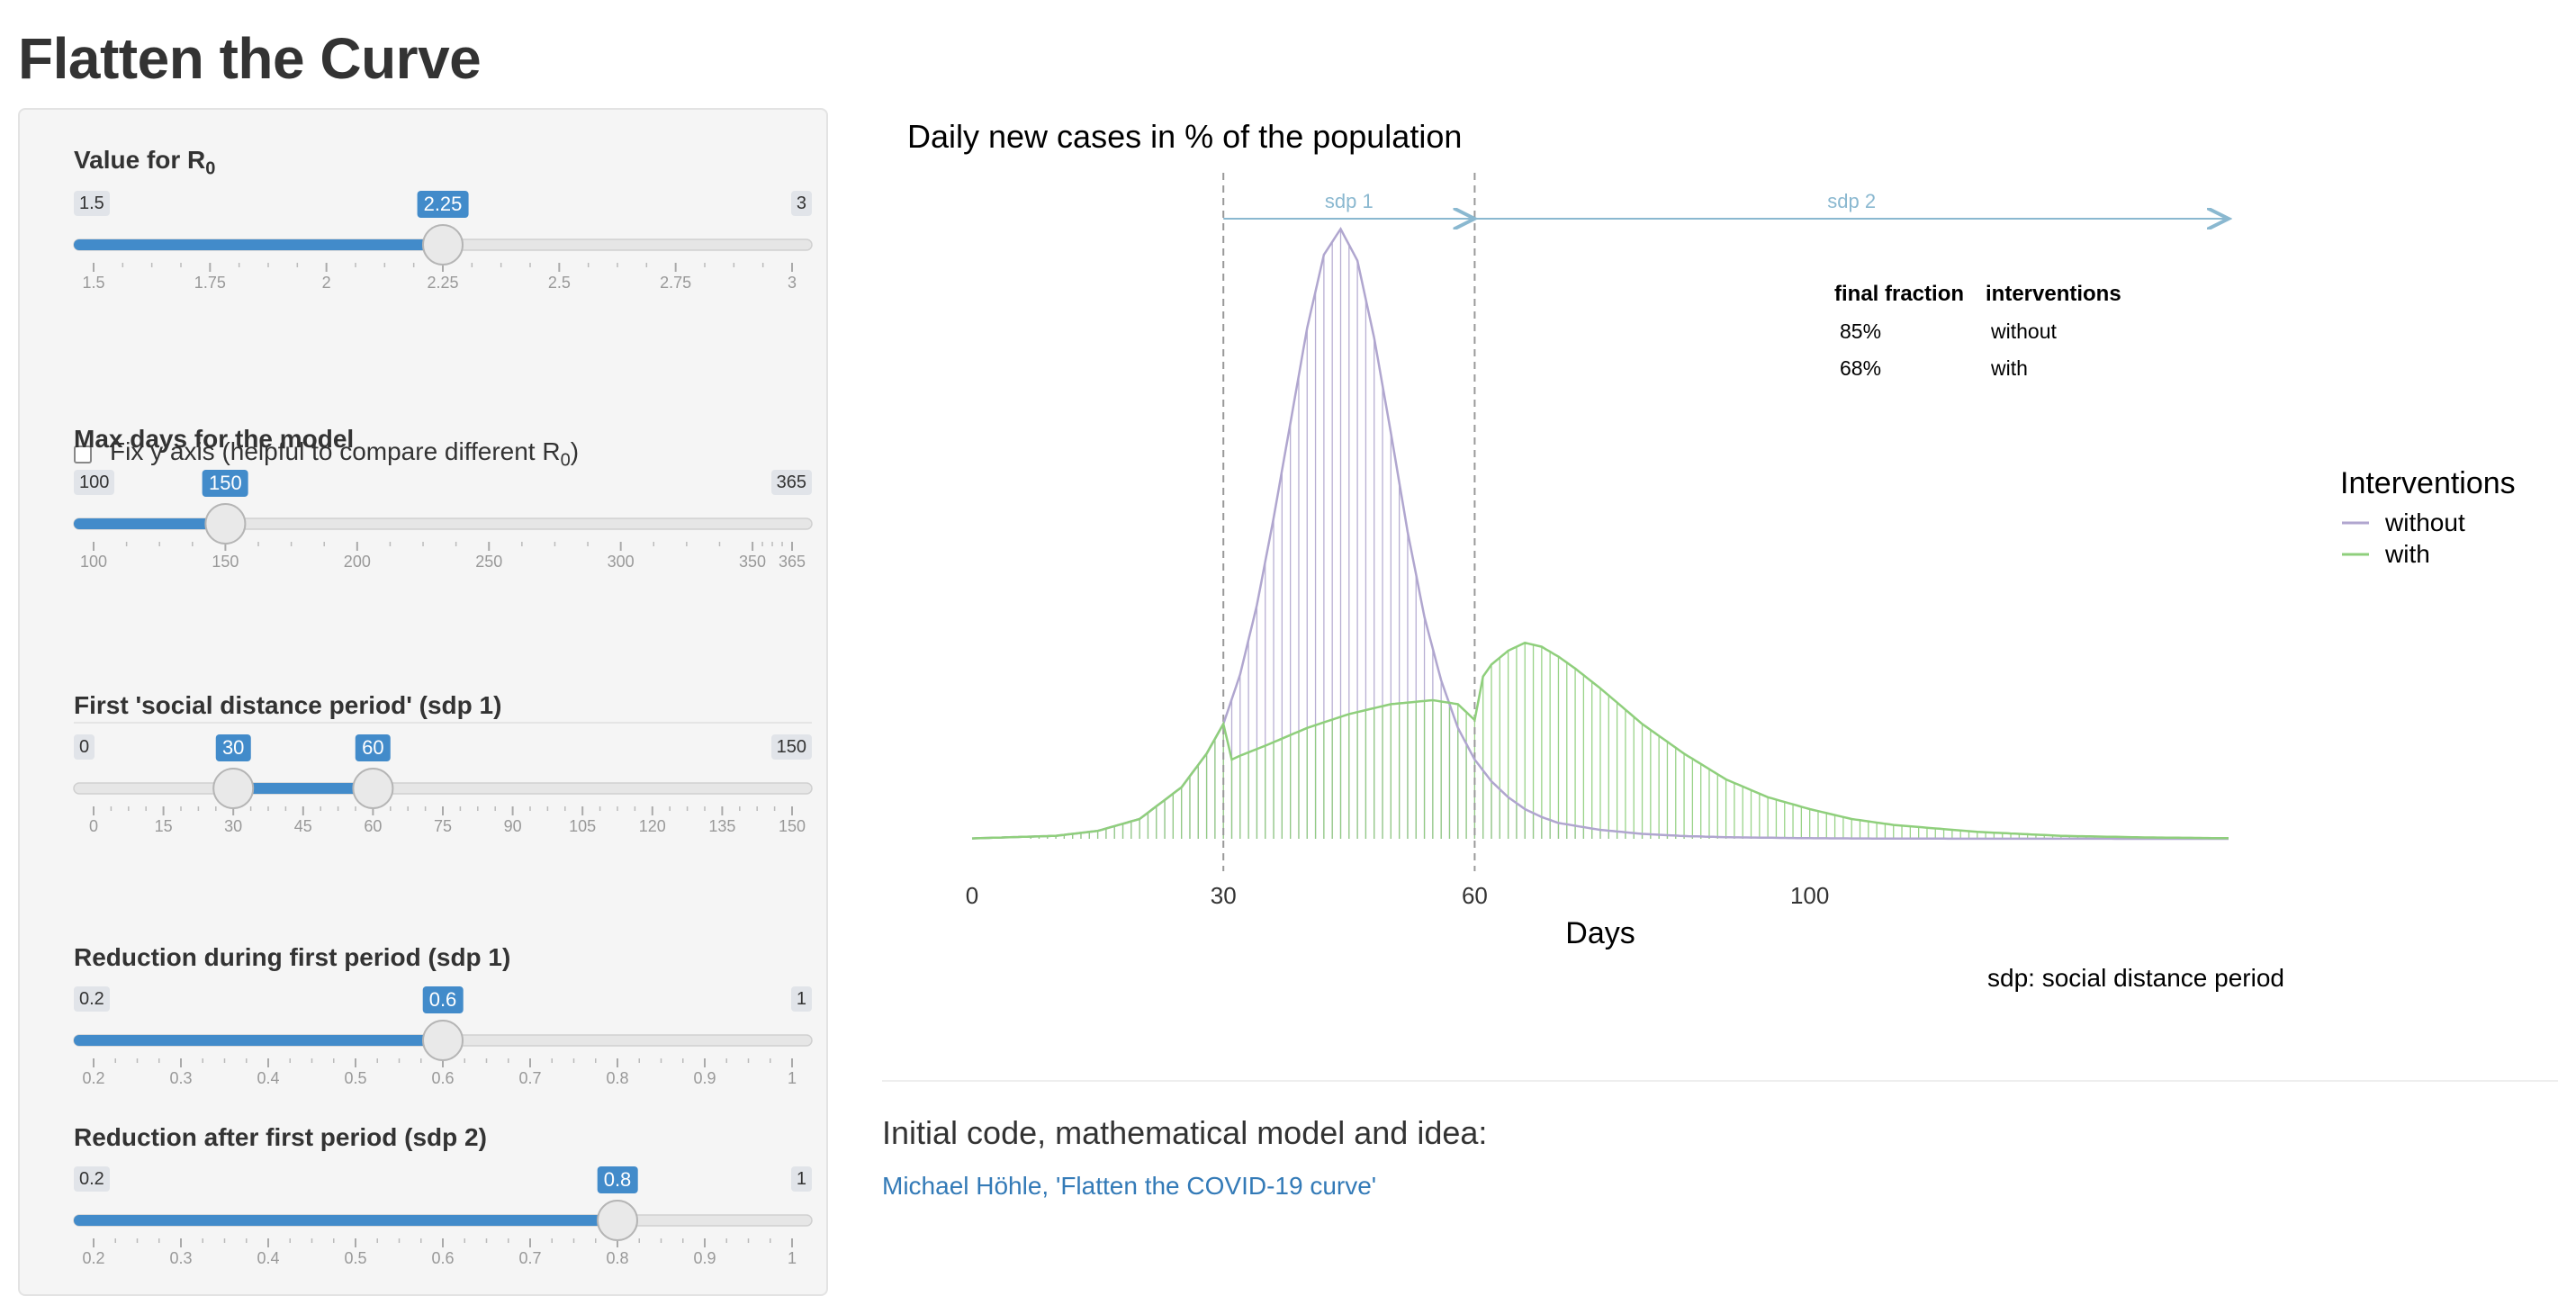  What do you see at coordinates (288, 705) in the screenshot?
I see `sdp1-label: First 'social distance period' (sdp 1)` at bounding box center [288, 705].